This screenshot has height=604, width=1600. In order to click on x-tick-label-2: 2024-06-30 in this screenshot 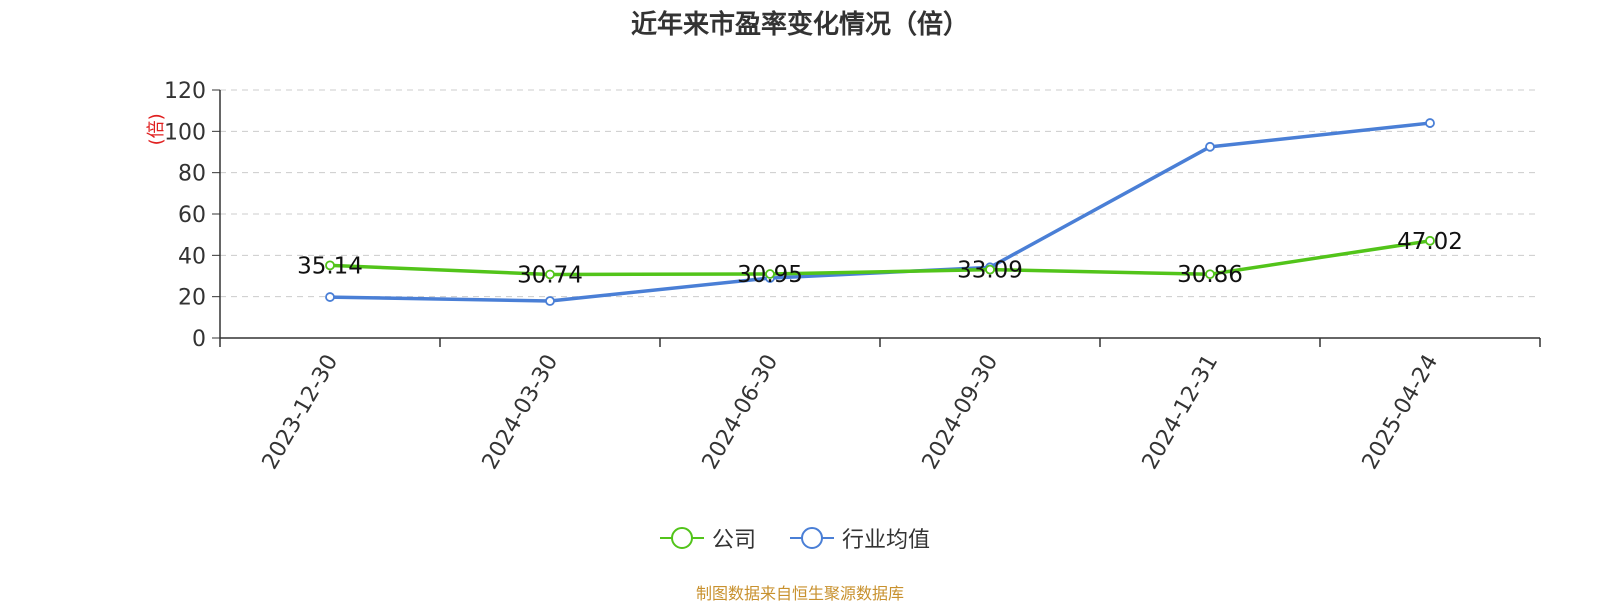, I will do `click(741, 412)`.